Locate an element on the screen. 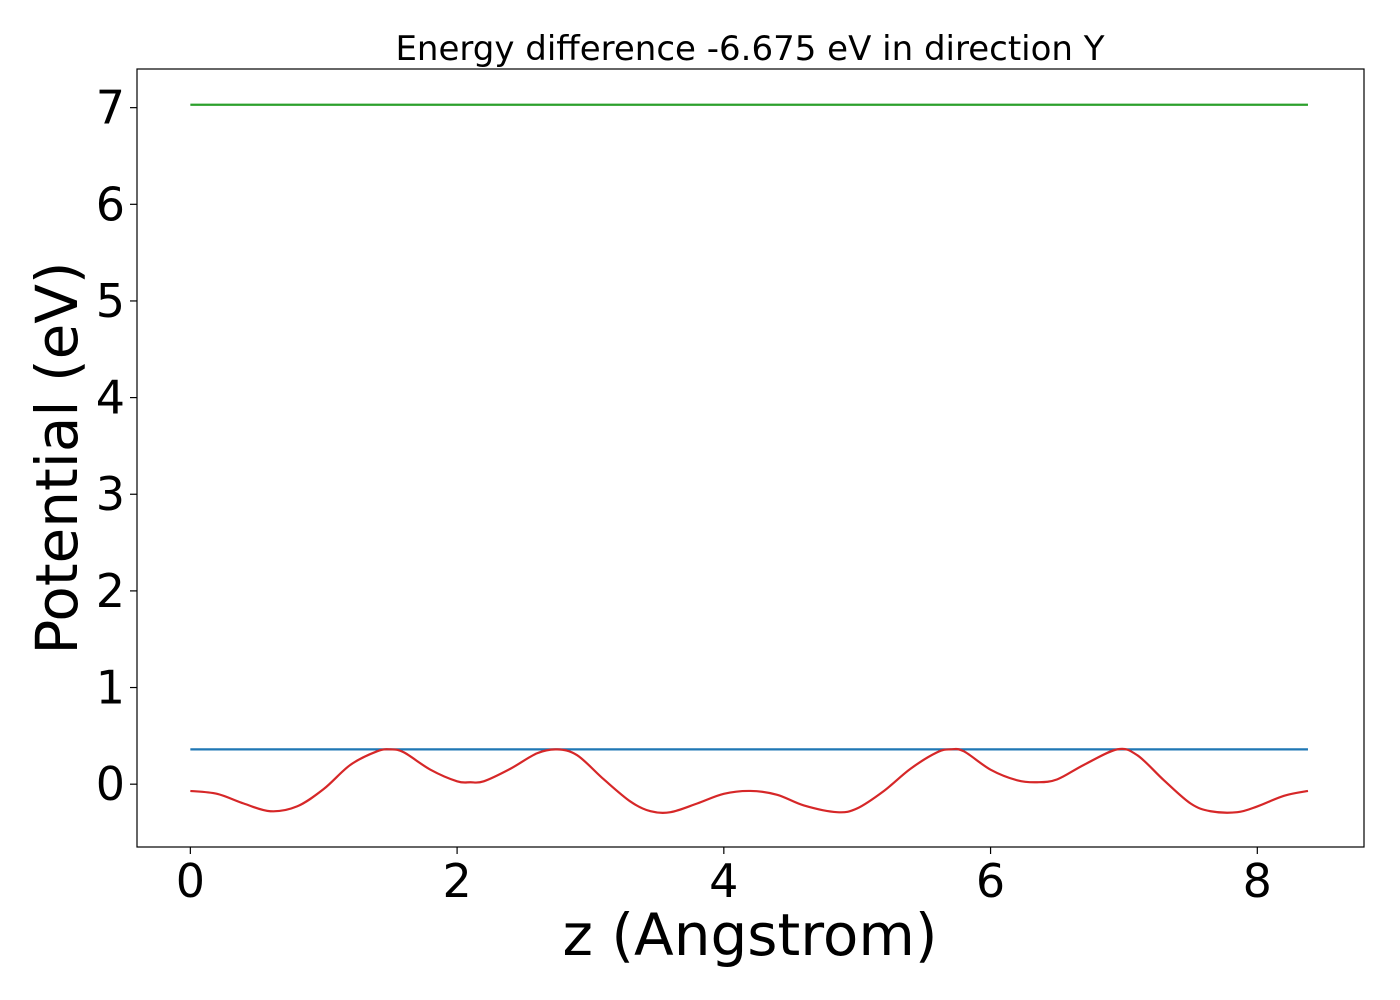 The image size is (1400, 1000). y-tick-label: 3 is located at coordinates (110, 494).